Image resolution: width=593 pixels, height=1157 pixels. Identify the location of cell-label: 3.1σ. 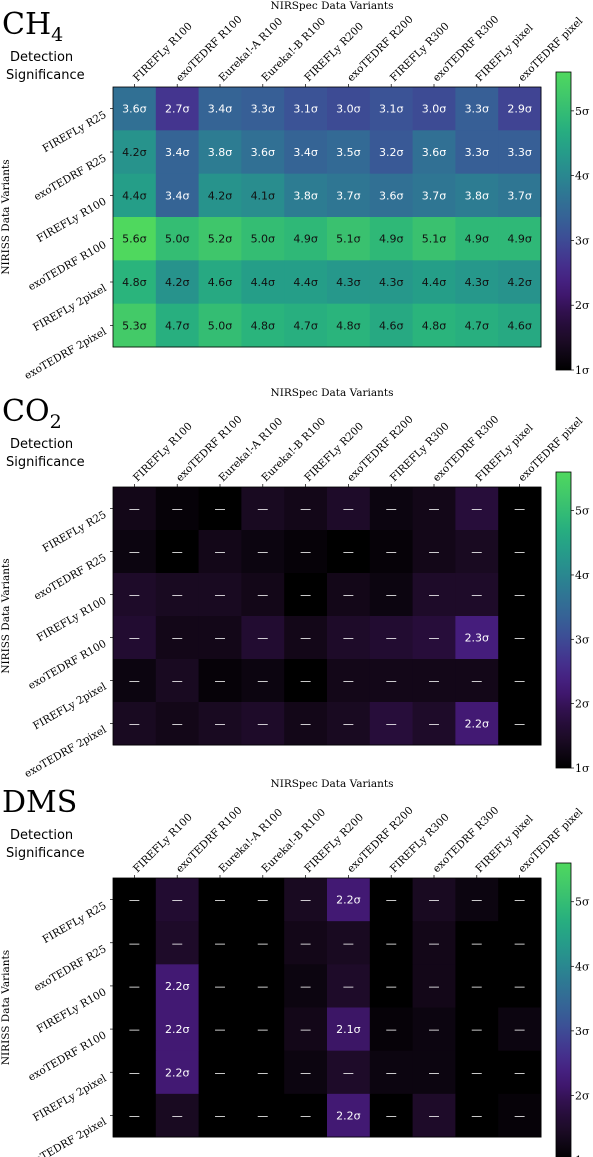
(391, 109).